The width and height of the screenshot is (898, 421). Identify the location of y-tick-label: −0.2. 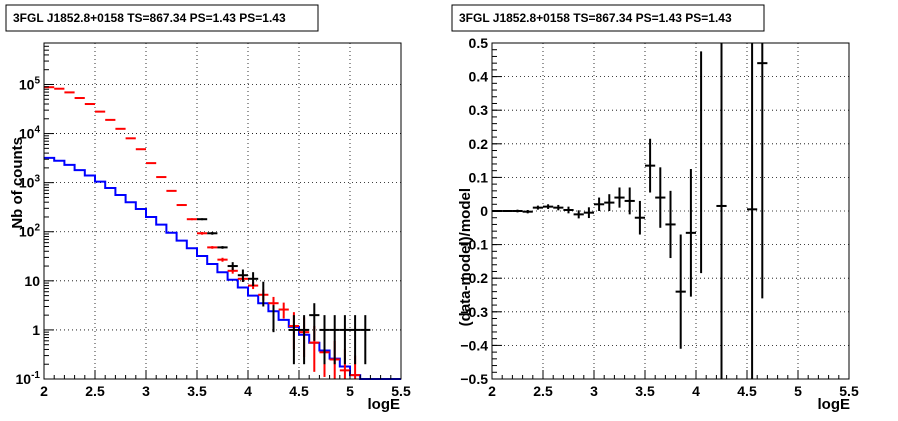
(474, 278).